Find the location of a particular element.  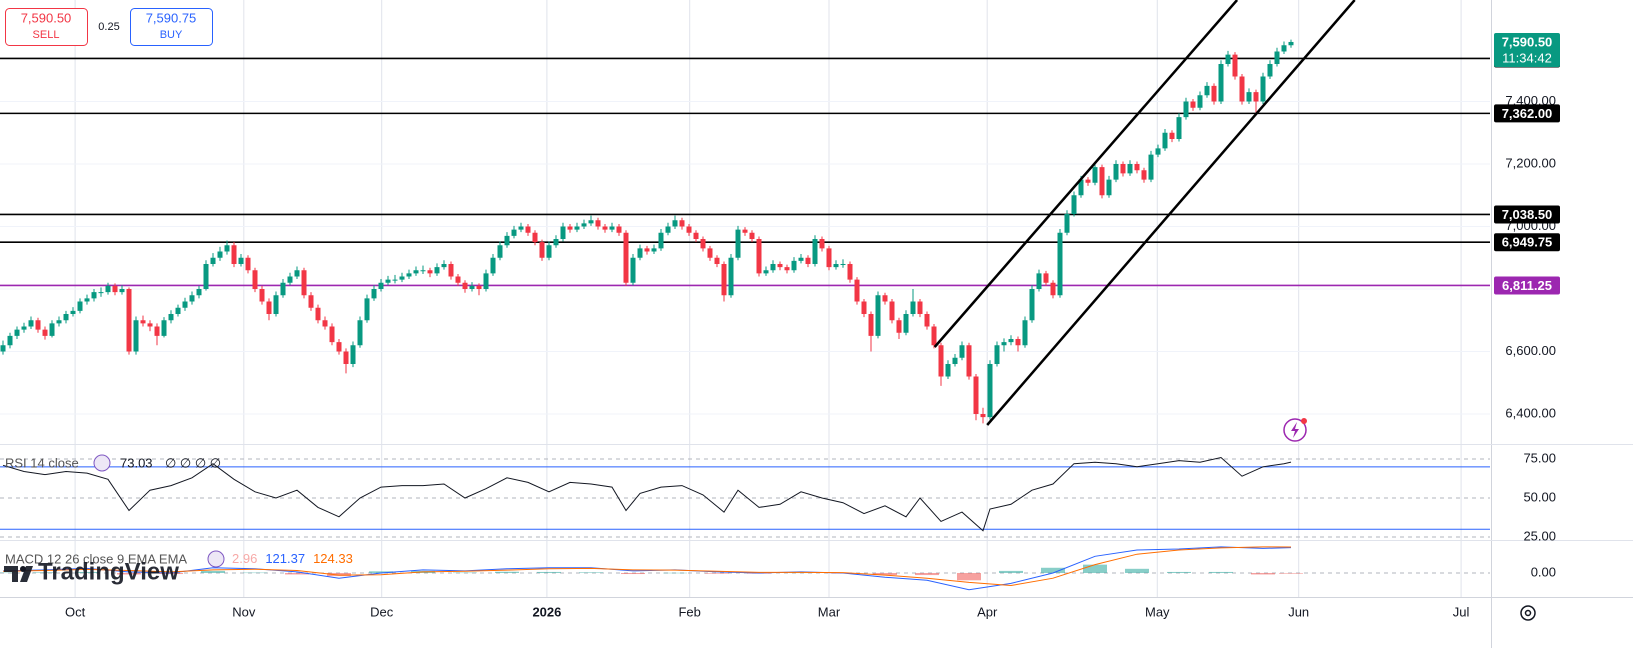

alert-dot is located at coordinates (1304, 421).